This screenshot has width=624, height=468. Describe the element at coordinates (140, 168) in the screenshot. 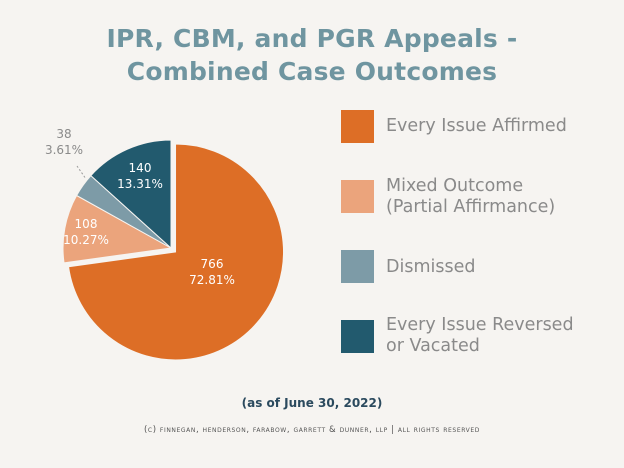

I see `data-label-reversed-count: 140` at that location.